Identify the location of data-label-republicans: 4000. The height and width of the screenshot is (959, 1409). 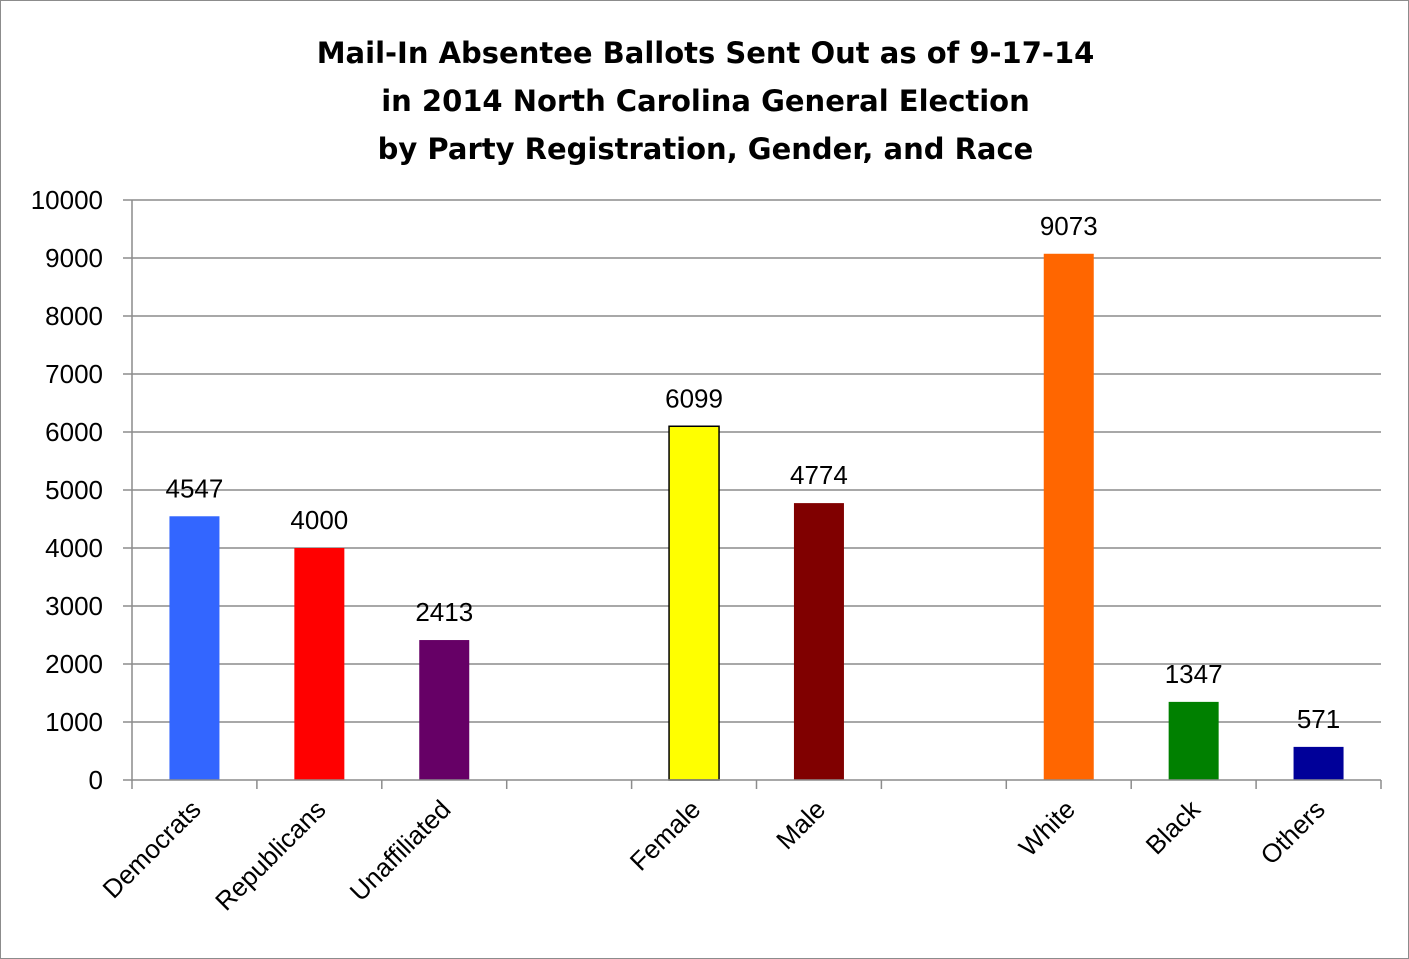
(319, 520).